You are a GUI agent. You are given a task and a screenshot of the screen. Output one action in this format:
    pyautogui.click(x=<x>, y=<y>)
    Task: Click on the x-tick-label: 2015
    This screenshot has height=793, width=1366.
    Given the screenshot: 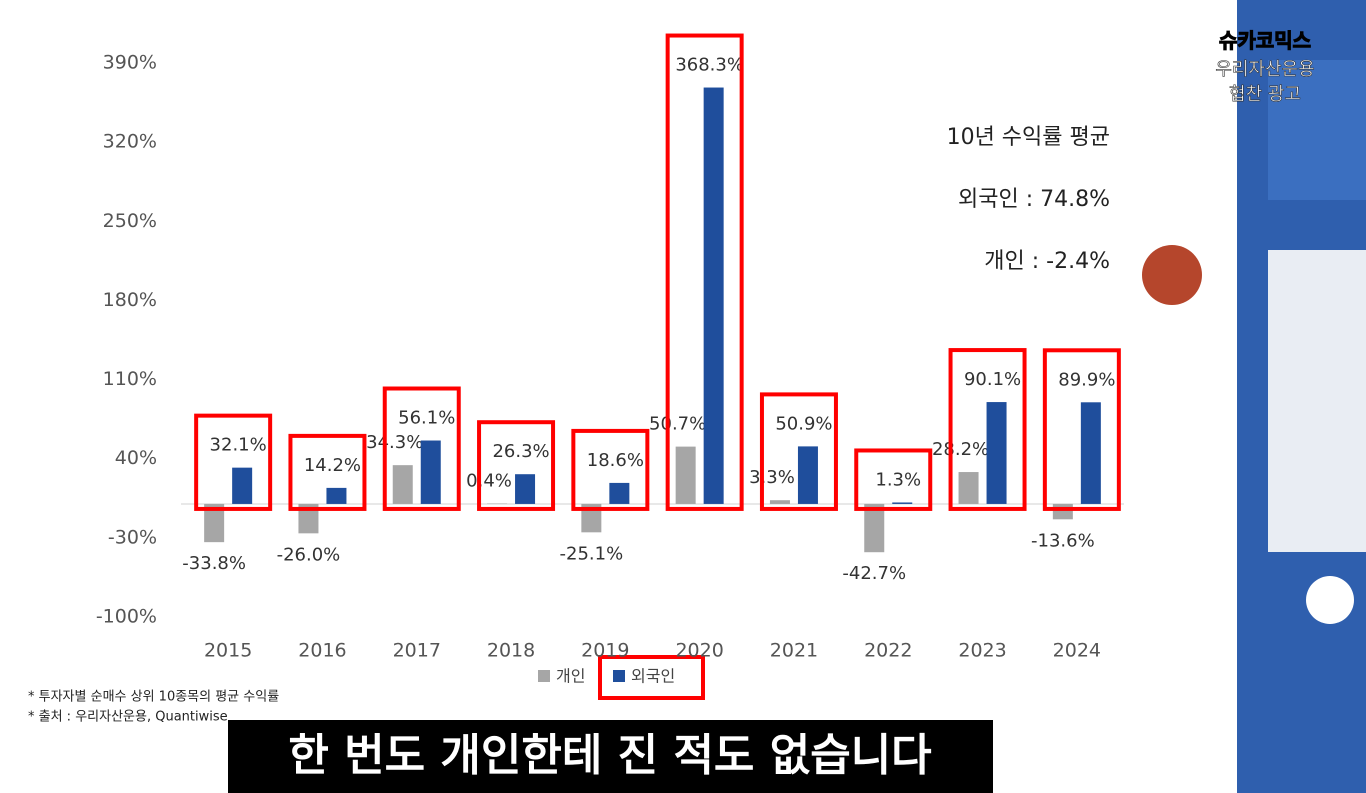 What is the action you would take?
    pyautogui.click(x=228, y=651)
    